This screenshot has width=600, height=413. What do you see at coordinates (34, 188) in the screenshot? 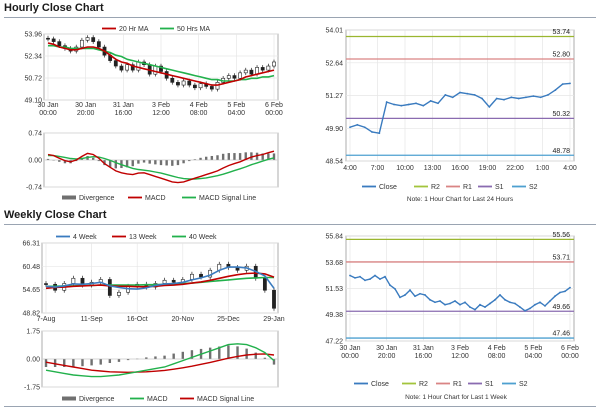
I see `hourly-macd-y-tick: -0.74` at bounding box center [34, 188].